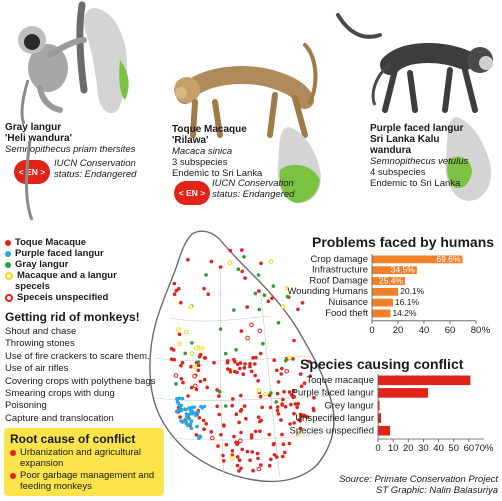 The width and height of the screenshot is (502, 501). I want to click on legend-label: Macaque and a langur, so click(67, 275).